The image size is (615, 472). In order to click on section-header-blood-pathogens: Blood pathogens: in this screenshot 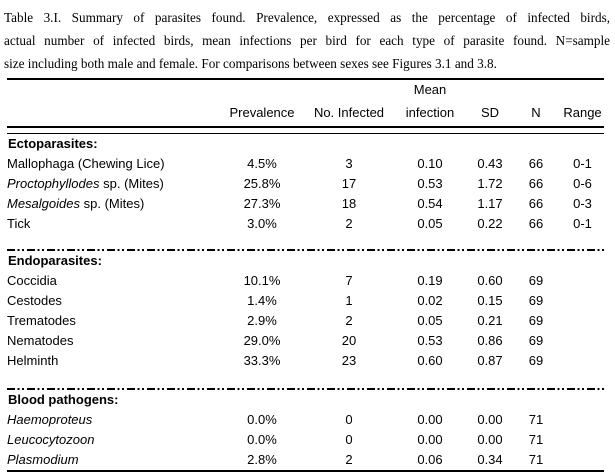, I will do `click(305, 400)`.